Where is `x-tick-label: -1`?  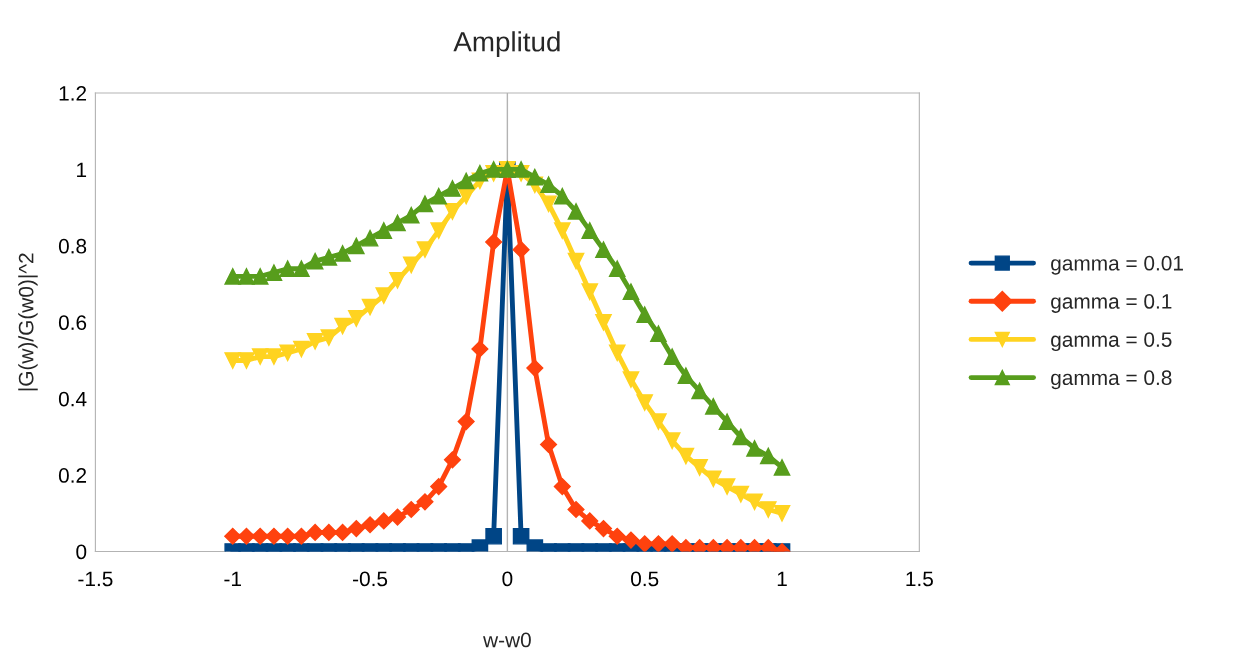
x-tick-label: -1 is located at coordinates (232, 579).